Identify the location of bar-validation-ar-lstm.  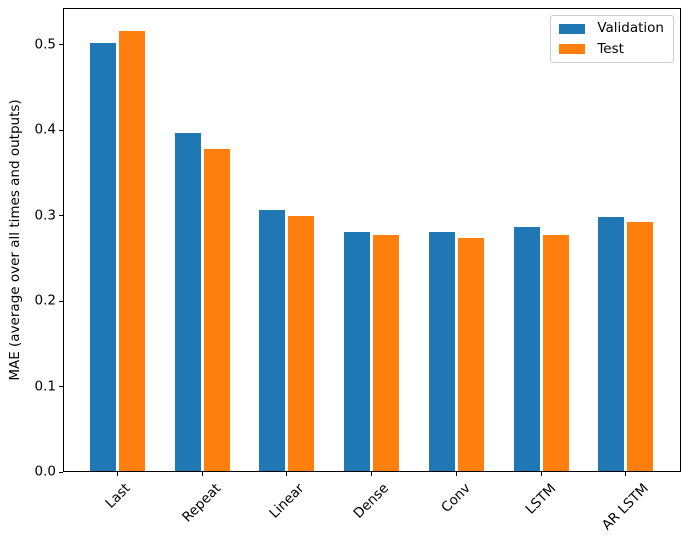
(611, 344).